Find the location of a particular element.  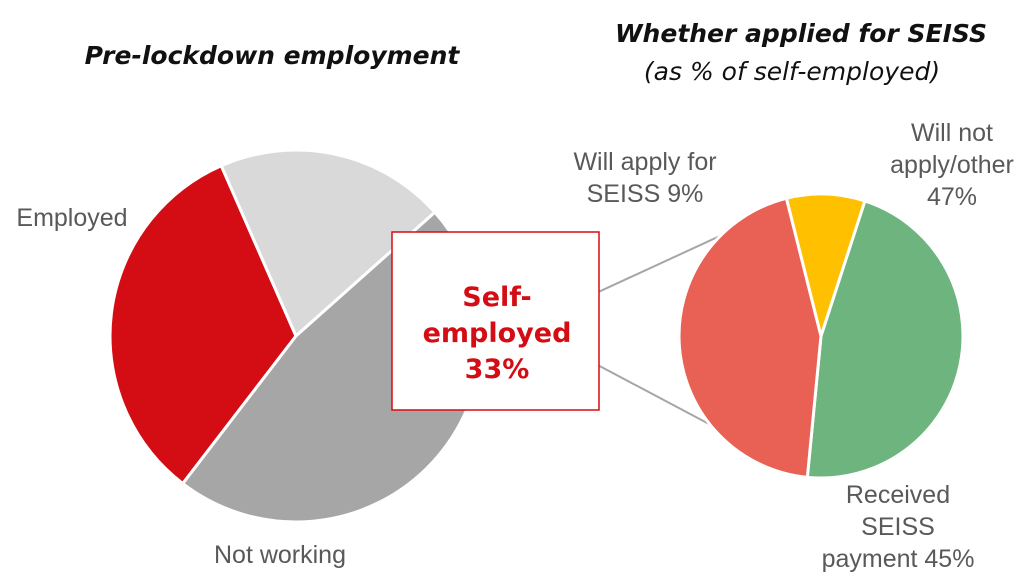

self-employed-callout-box is located at coordinates (495, 321).